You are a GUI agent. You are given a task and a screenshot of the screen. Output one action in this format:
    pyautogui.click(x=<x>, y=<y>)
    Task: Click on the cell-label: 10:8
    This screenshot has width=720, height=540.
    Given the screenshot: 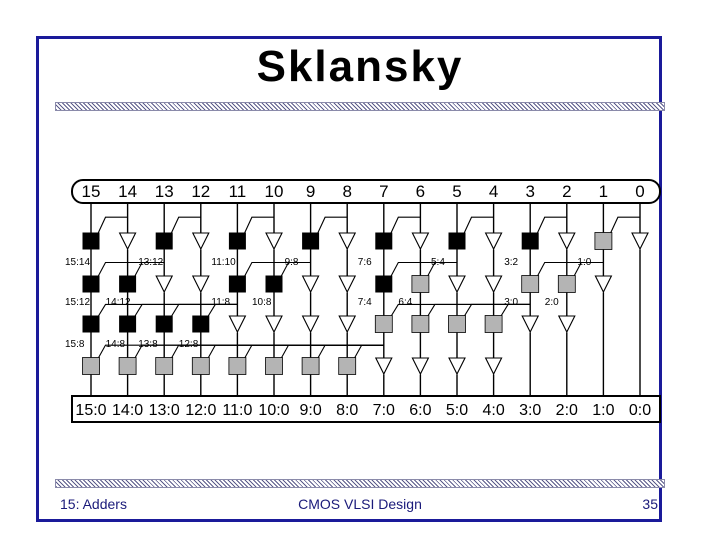 What is the action you would take?
    pyautogui.click(x=262, y=302)
    